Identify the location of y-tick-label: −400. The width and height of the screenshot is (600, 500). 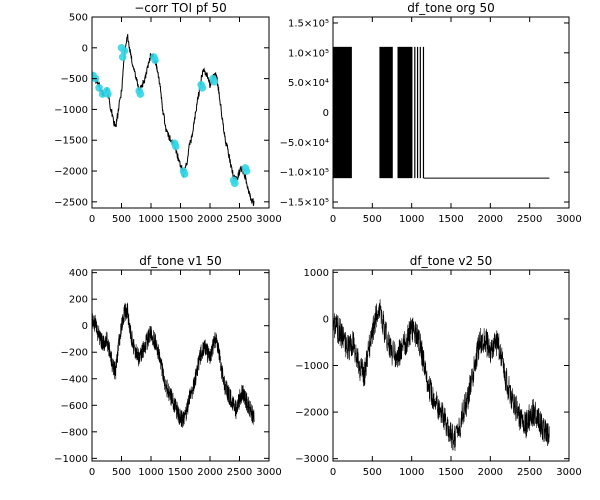
(74, 379).